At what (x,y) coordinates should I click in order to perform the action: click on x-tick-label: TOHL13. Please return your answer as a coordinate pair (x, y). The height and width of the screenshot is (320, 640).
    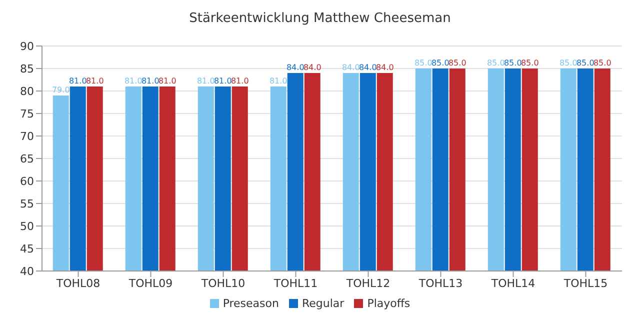
    Looking at the image, I should click on (440, 283).